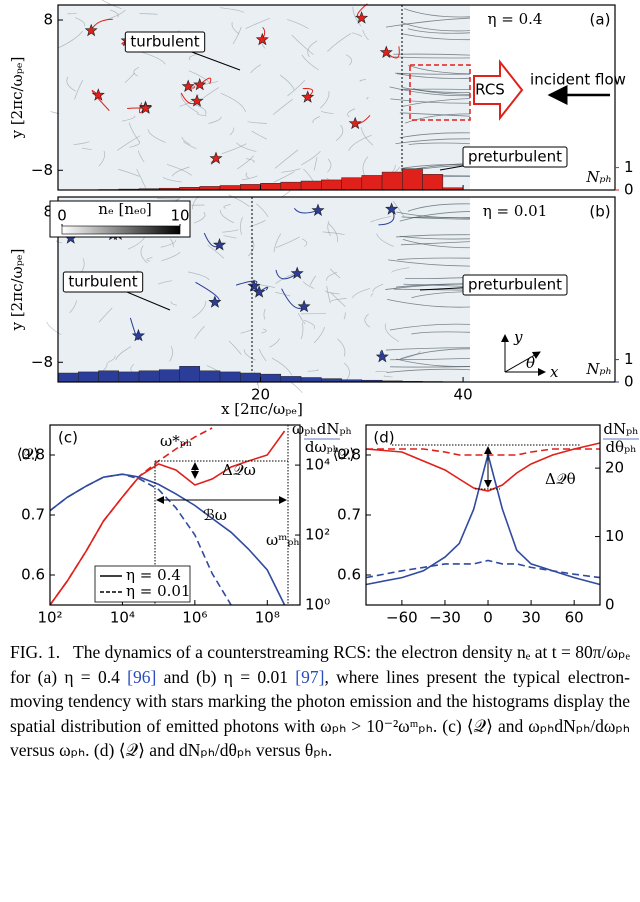  Describe the element at coordinates (264, 97) in the screenshot. I see `density-field` at that location.